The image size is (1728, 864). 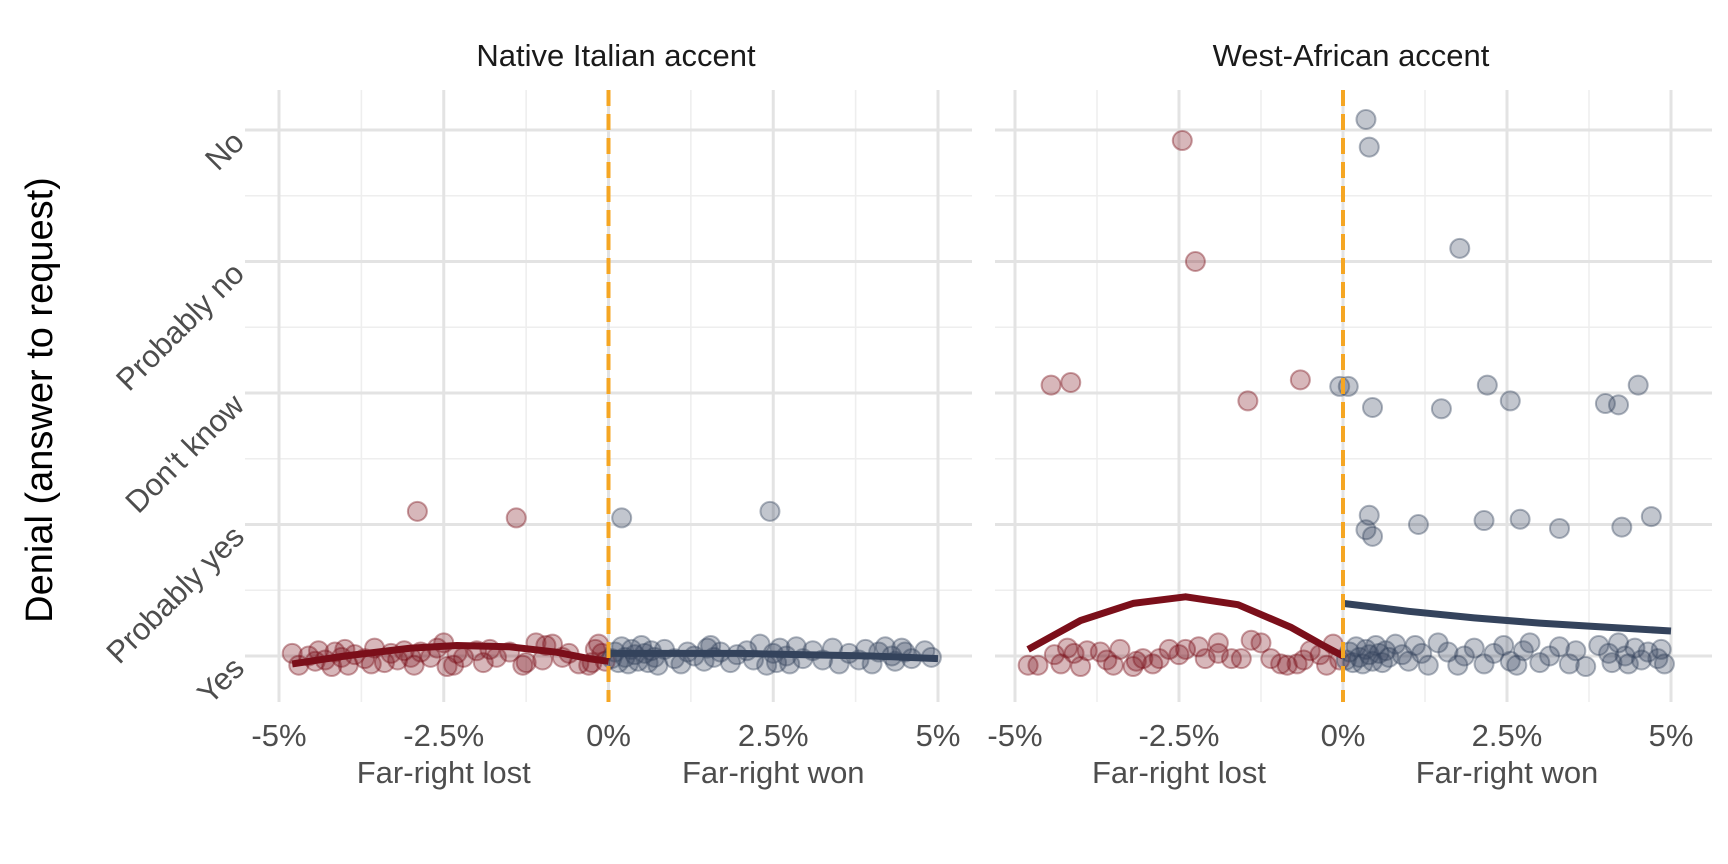 I want to click on x-tick-label: 5%, so click(x=938, y=735).